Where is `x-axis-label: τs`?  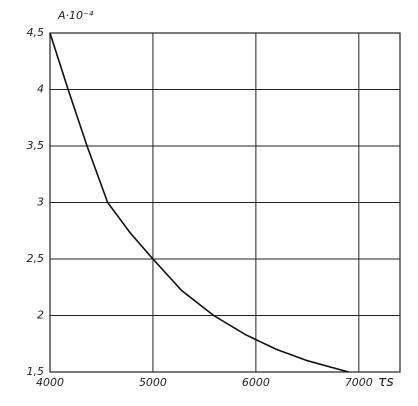 x-axis-label: τs is located at coordinates (386, 382).